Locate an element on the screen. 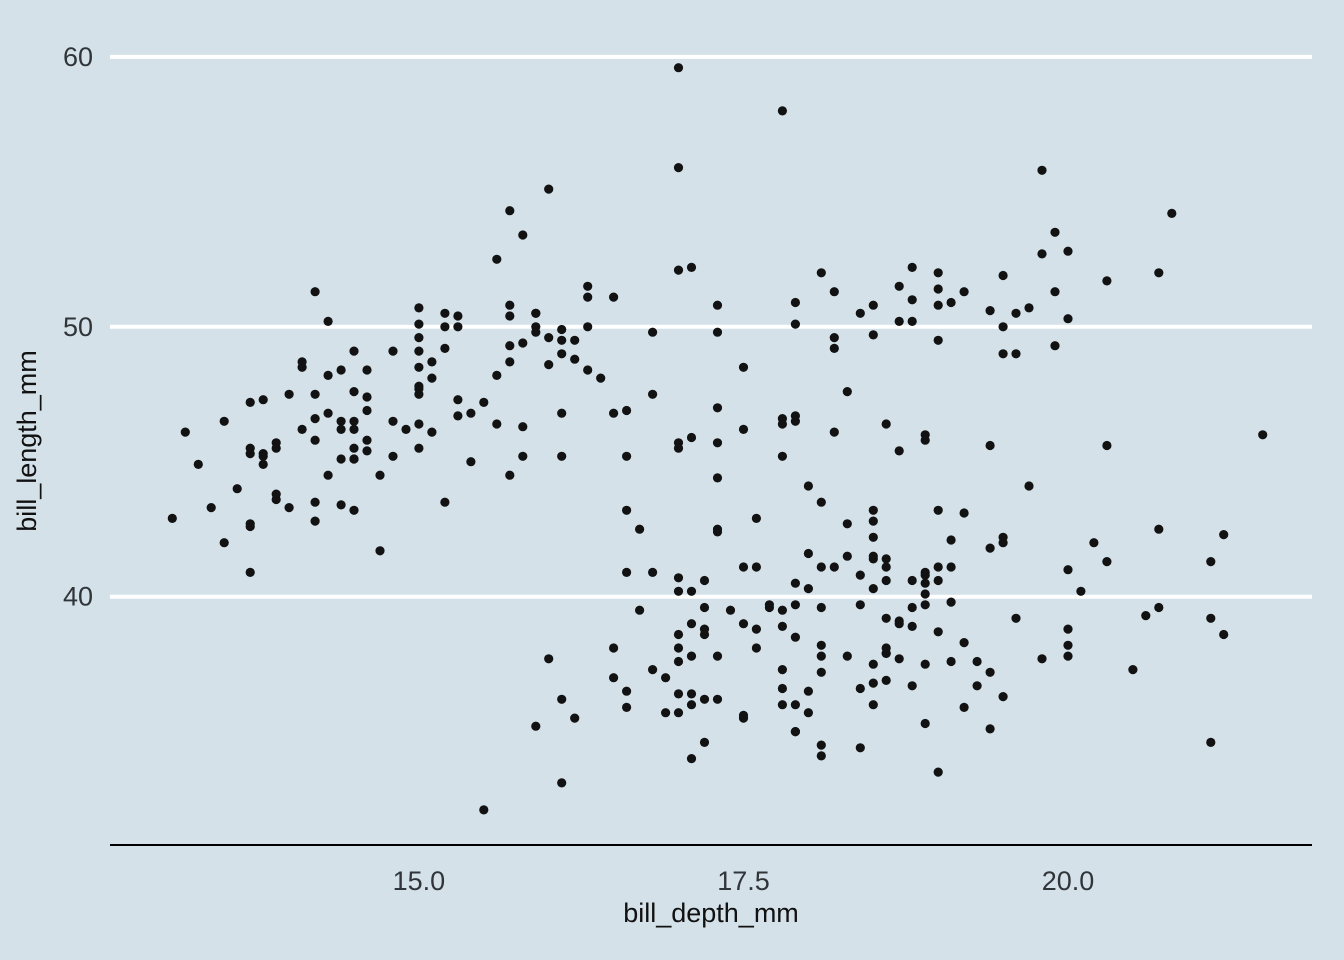 This screenshot has height=960, width=1344. y-tick-label-50: 50 is located at coordinates (78, 327).